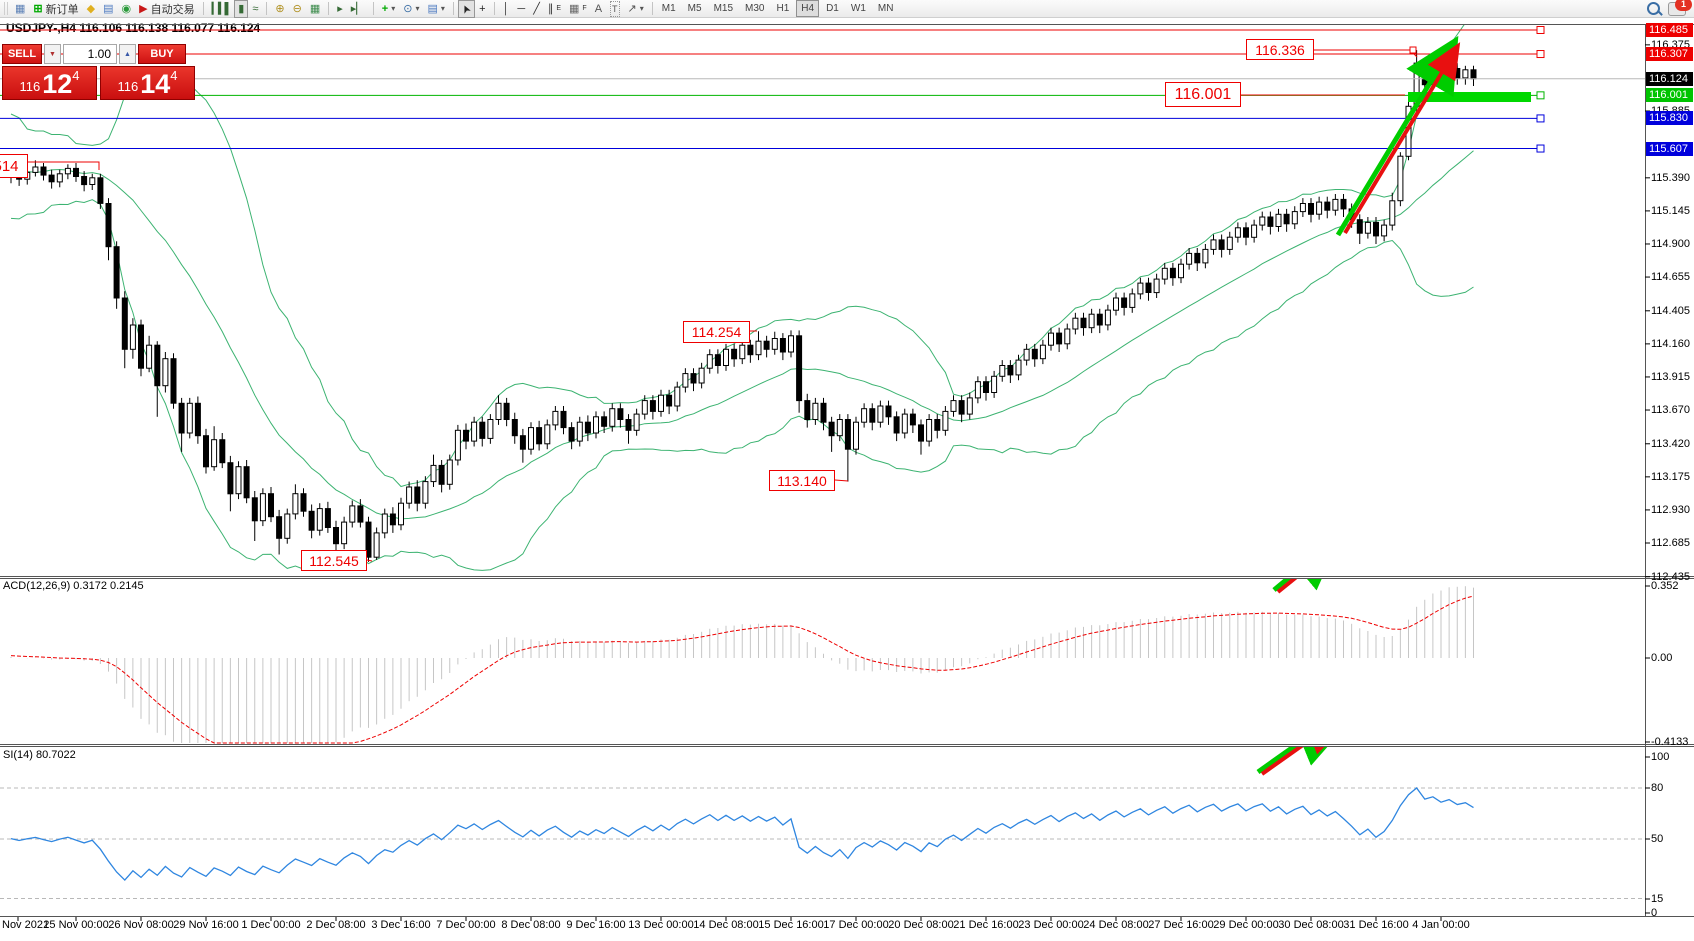  I want to click on ask-sup: 4, so click(174, 75).